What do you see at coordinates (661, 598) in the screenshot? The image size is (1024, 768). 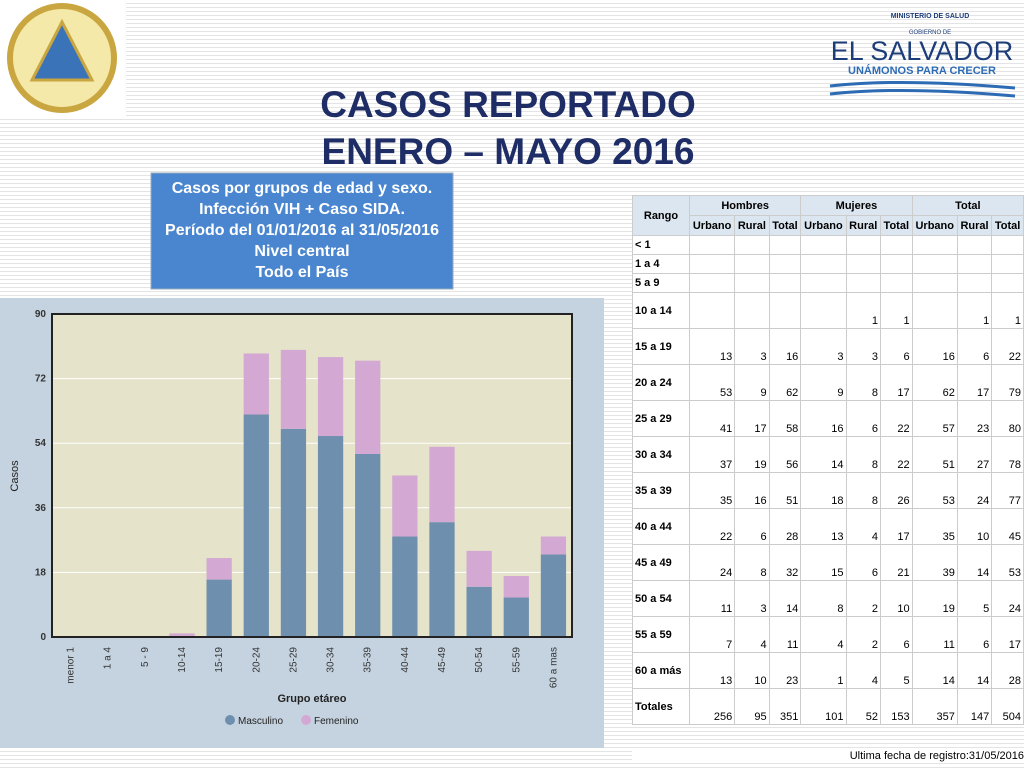 I see `table-cell: 50 a 54` at bounding box center [661, 598].